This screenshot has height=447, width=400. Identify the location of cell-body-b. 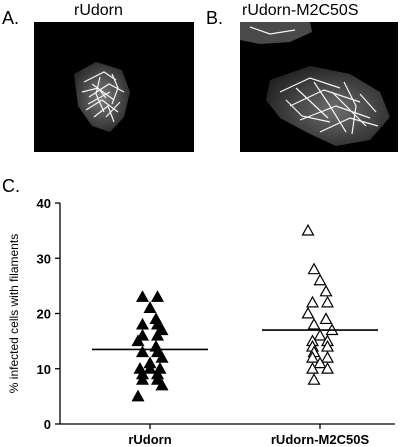
(328, 106).